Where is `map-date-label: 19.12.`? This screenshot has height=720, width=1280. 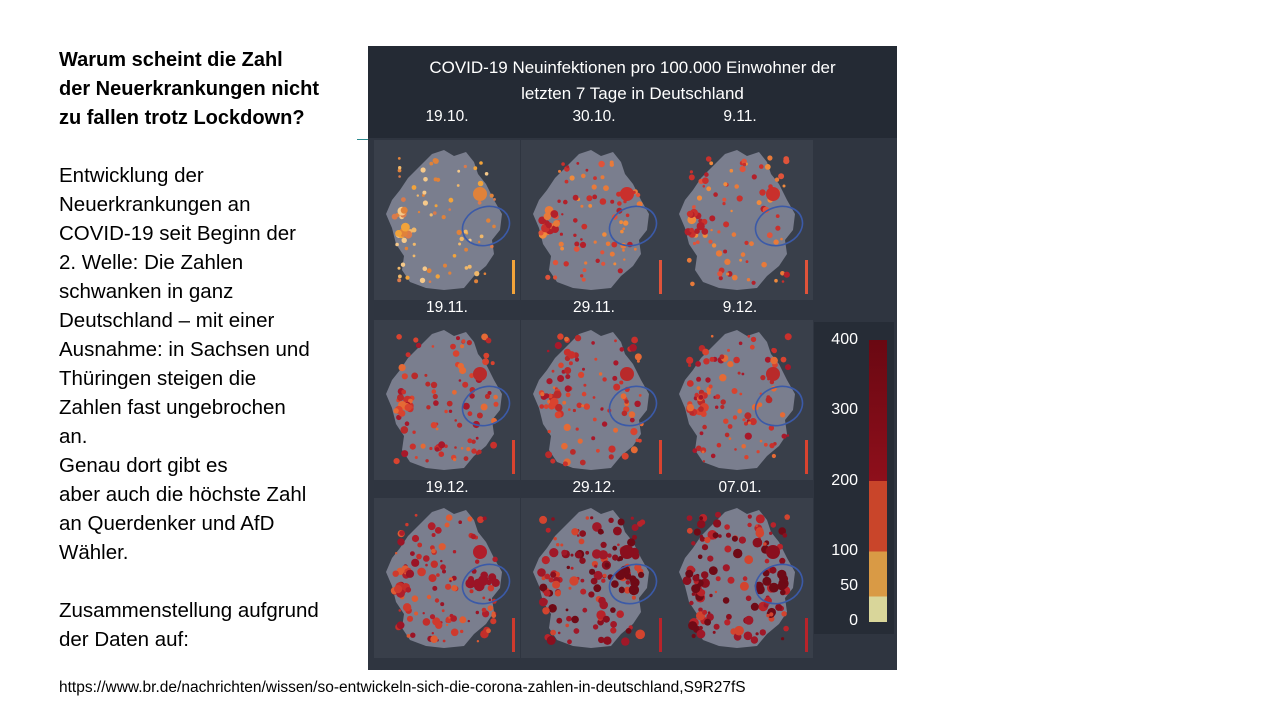 map-date-label: 19.12. is located at coordinates (447, 487).